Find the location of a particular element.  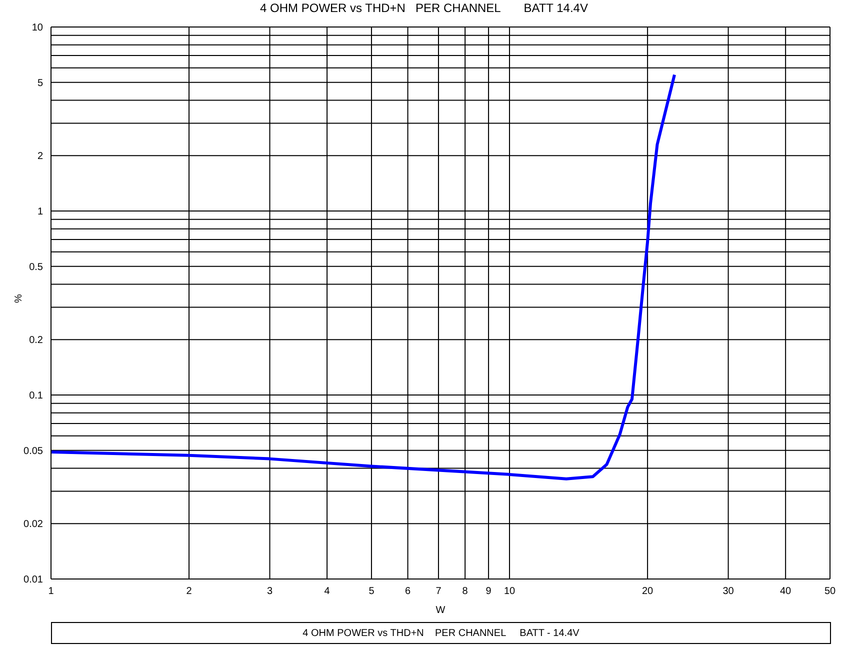

x-tick-label: 9 is located at coordinates (489, 592).